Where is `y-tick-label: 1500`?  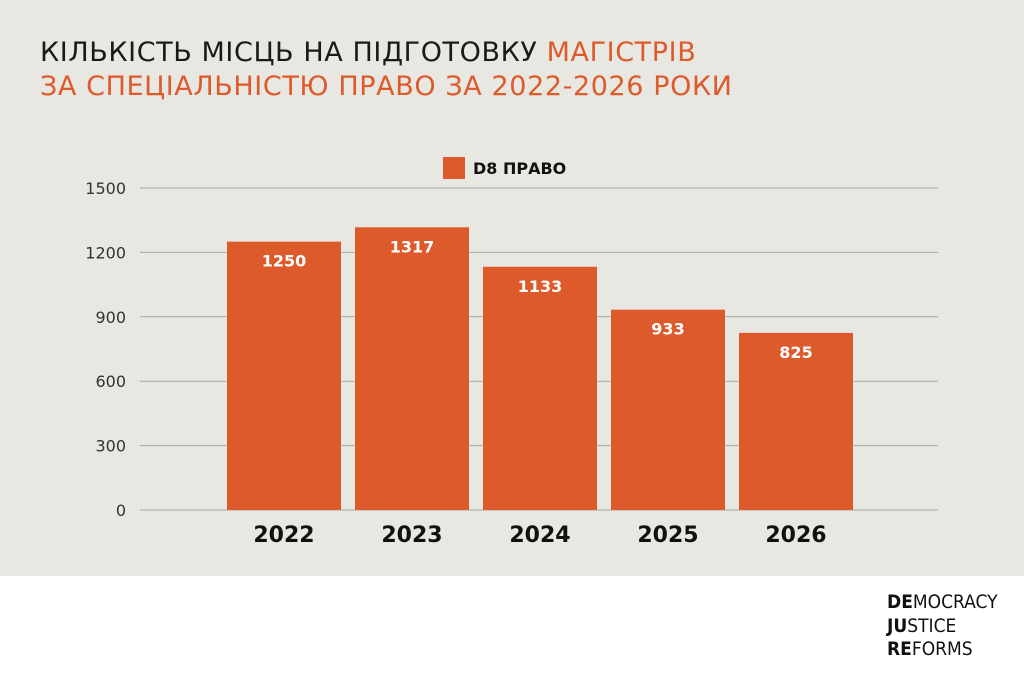 y-tick-label: 1500 is located at coordinates (105, 188).